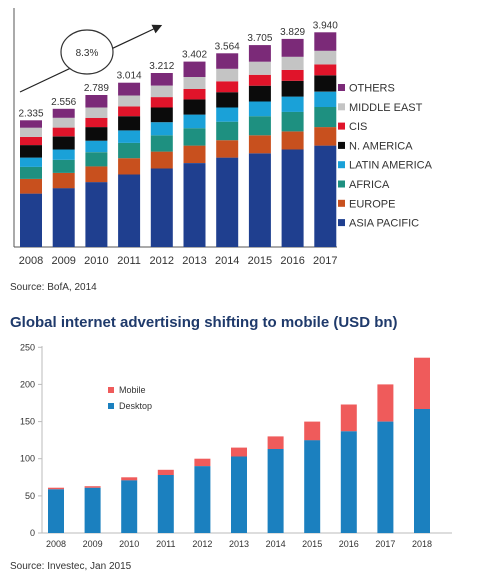  Describe the element at coordinates (56, 544) in the screenshot. I see `chart2-x-tick-2008: 2008` at that location.